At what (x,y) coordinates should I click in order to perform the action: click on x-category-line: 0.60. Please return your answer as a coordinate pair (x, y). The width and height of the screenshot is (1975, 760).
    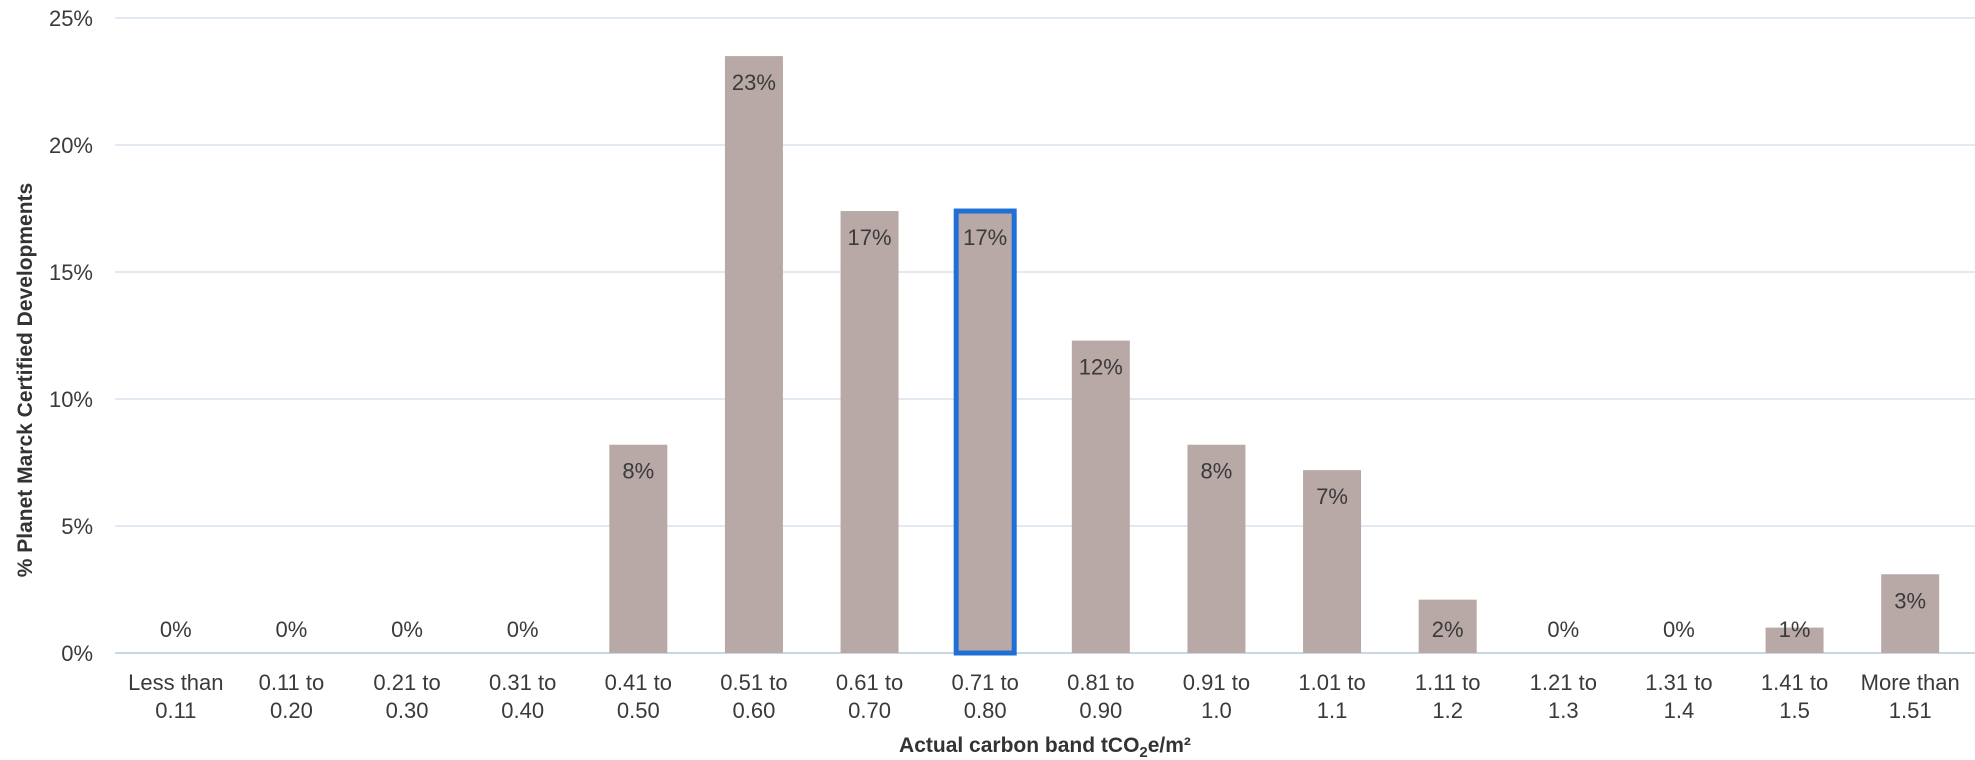
    Looking at the image, I should click on (754, 710).